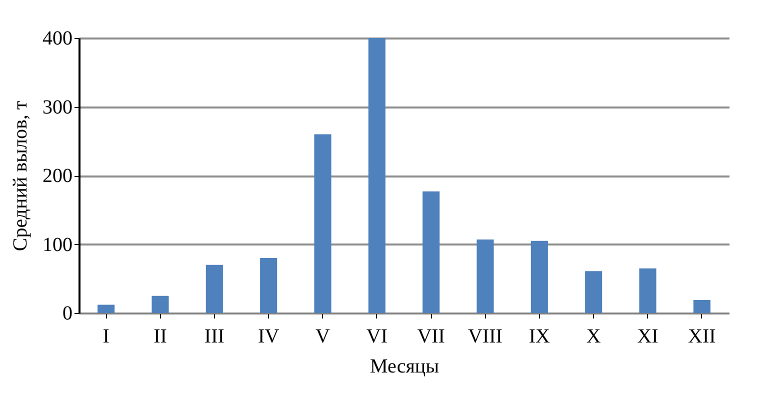 This screenshot has height=403, width=772. I want to click on y-tick-label: 300, so click(57, 107).